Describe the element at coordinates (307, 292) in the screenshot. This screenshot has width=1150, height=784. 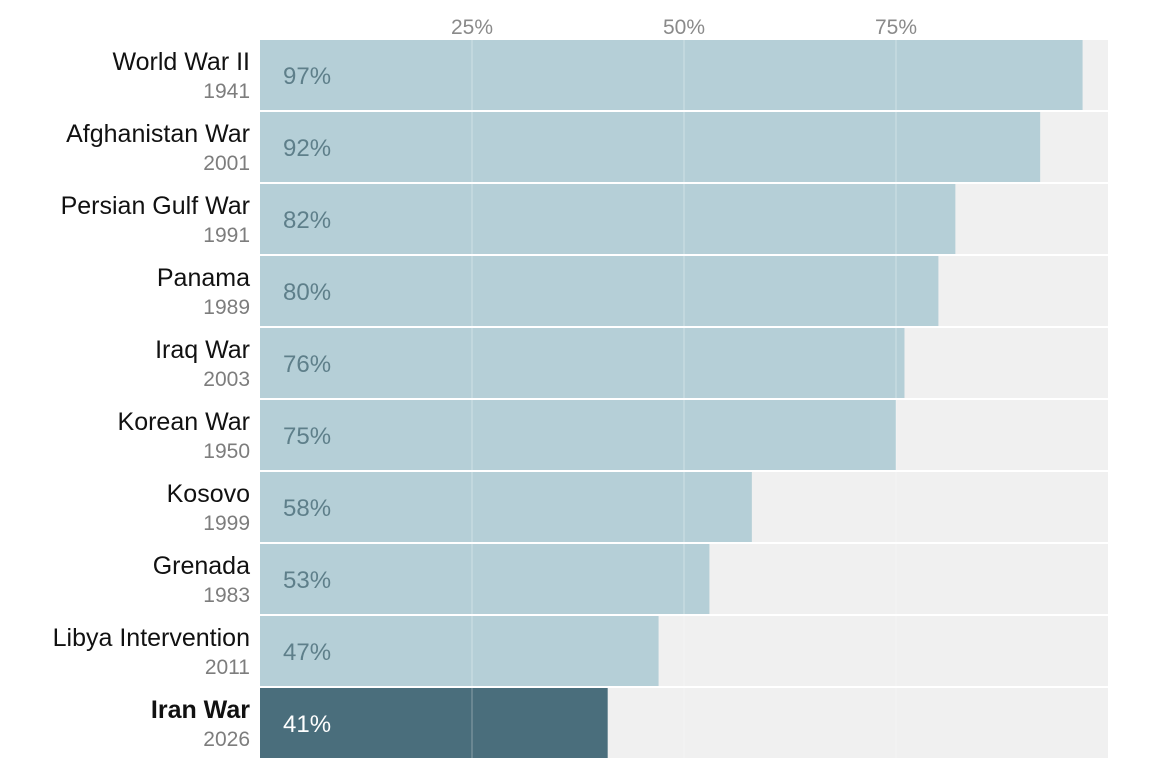
I see `value-label: 80%` at that location.